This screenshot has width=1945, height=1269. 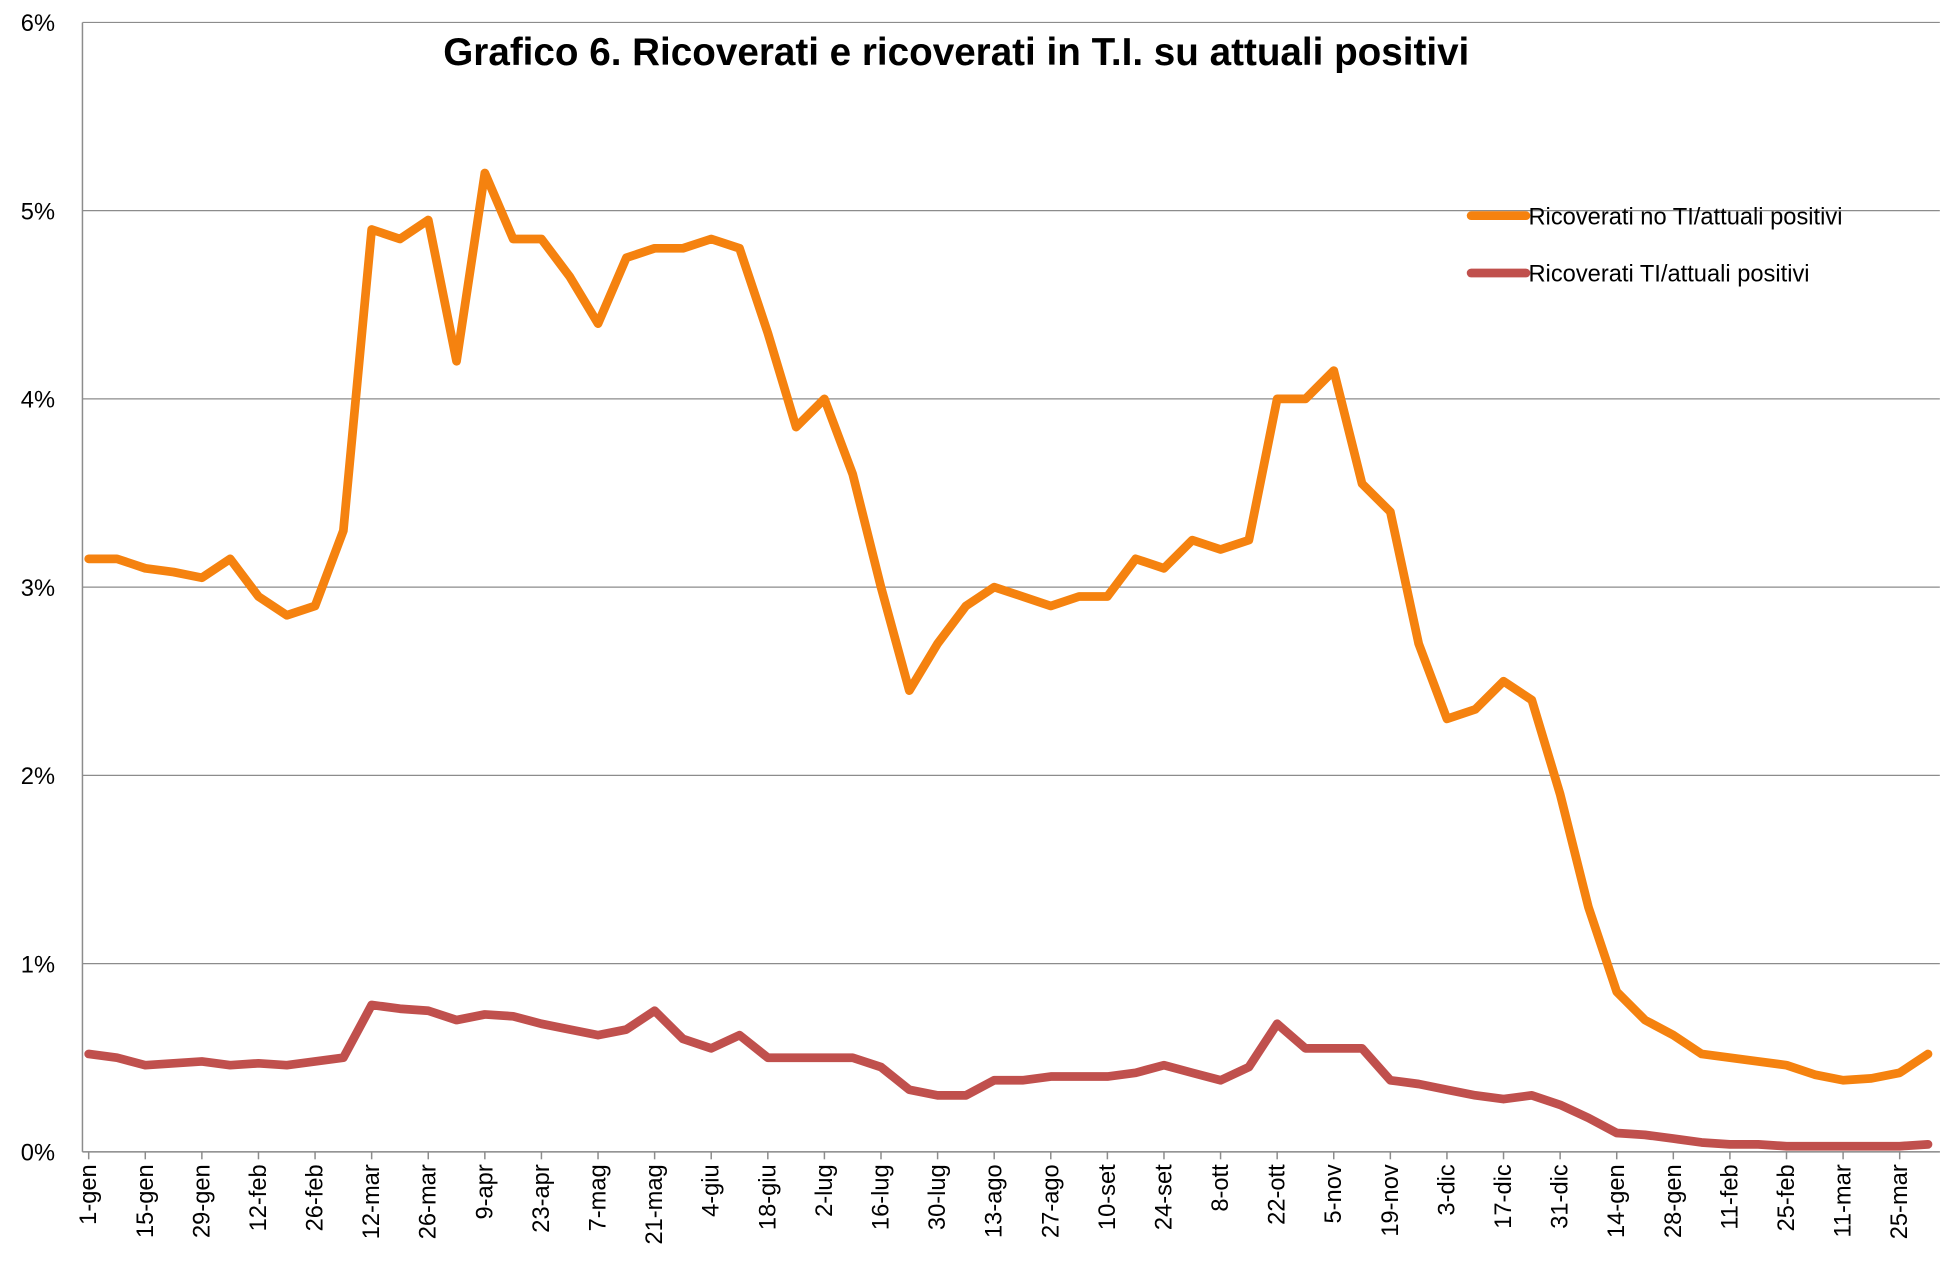 I want to click on x-tick-label: 5-nov, so click(x=1334, y=1193).